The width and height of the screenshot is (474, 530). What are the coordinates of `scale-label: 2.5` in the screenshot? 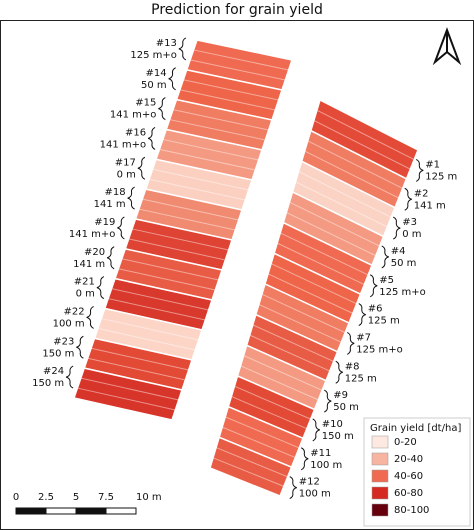 It's located at (46, 497).